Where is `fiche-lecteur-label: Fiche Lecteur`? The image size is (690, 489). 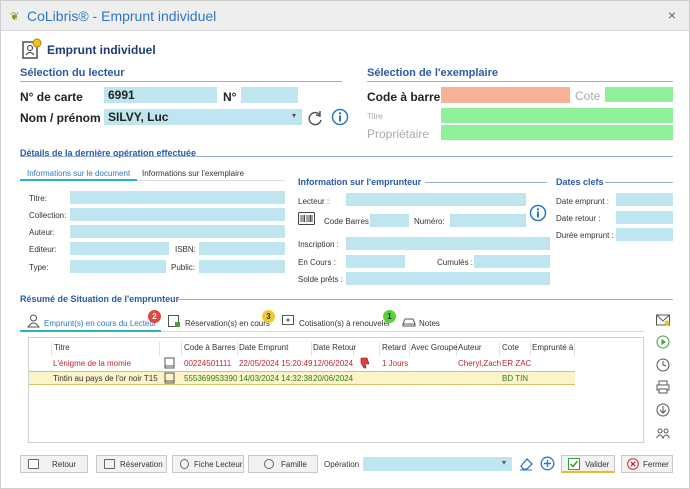
fiche-lecteur-label: Fiche Lecteur is located at coordinates (218, 464).